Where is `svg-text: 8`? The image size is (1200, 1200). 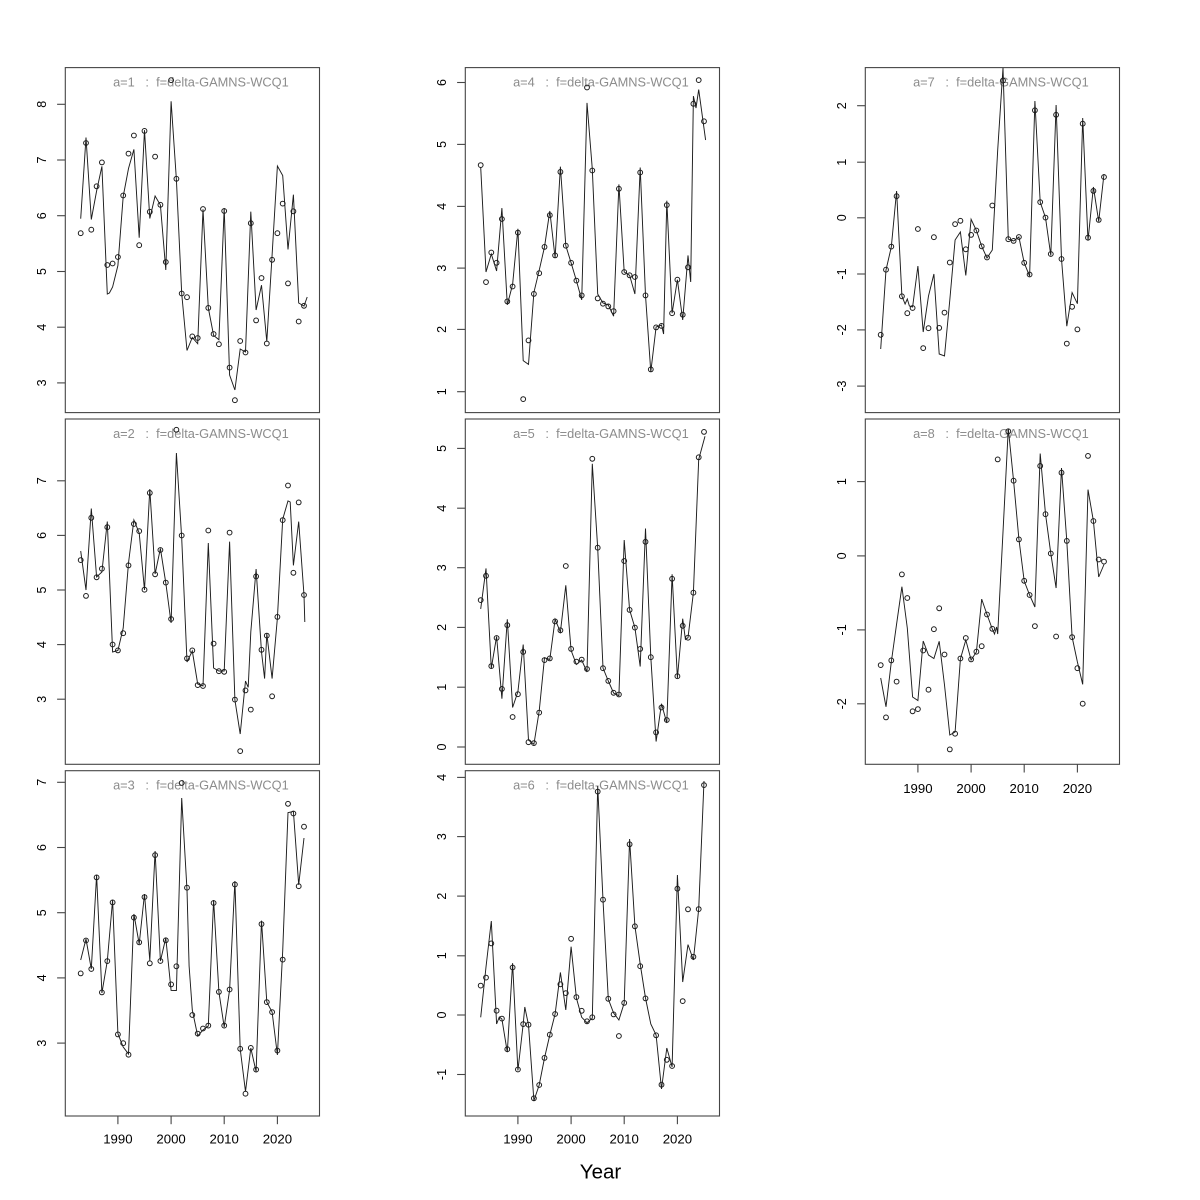 svg-text: 8 is located at coordinates (42, 104).